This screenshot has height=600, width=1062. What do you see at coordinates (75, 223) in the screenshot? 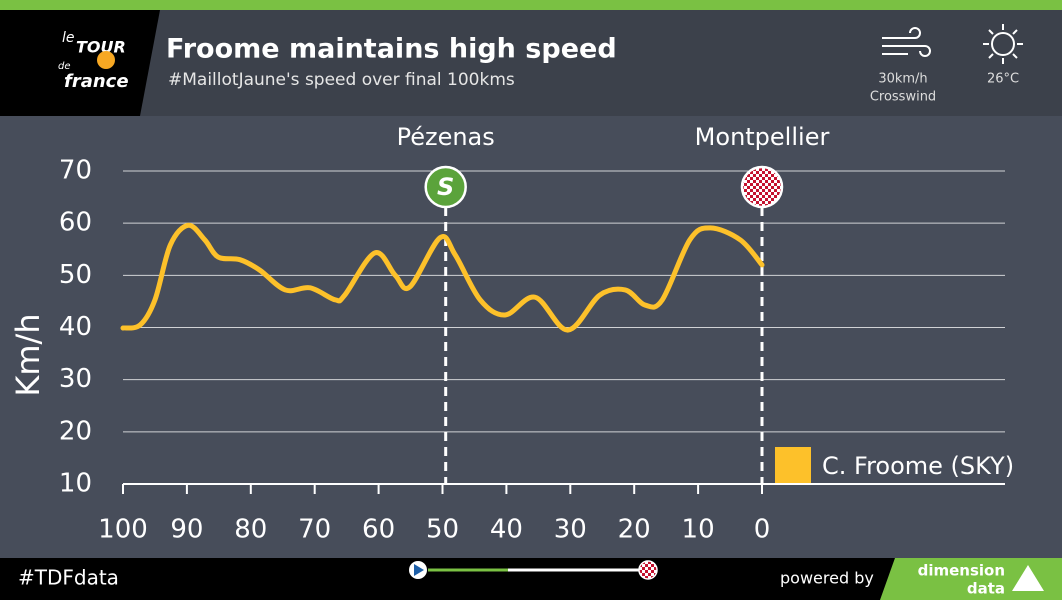
I see `y-tick-label: 60` at bounding box center [75, 223].